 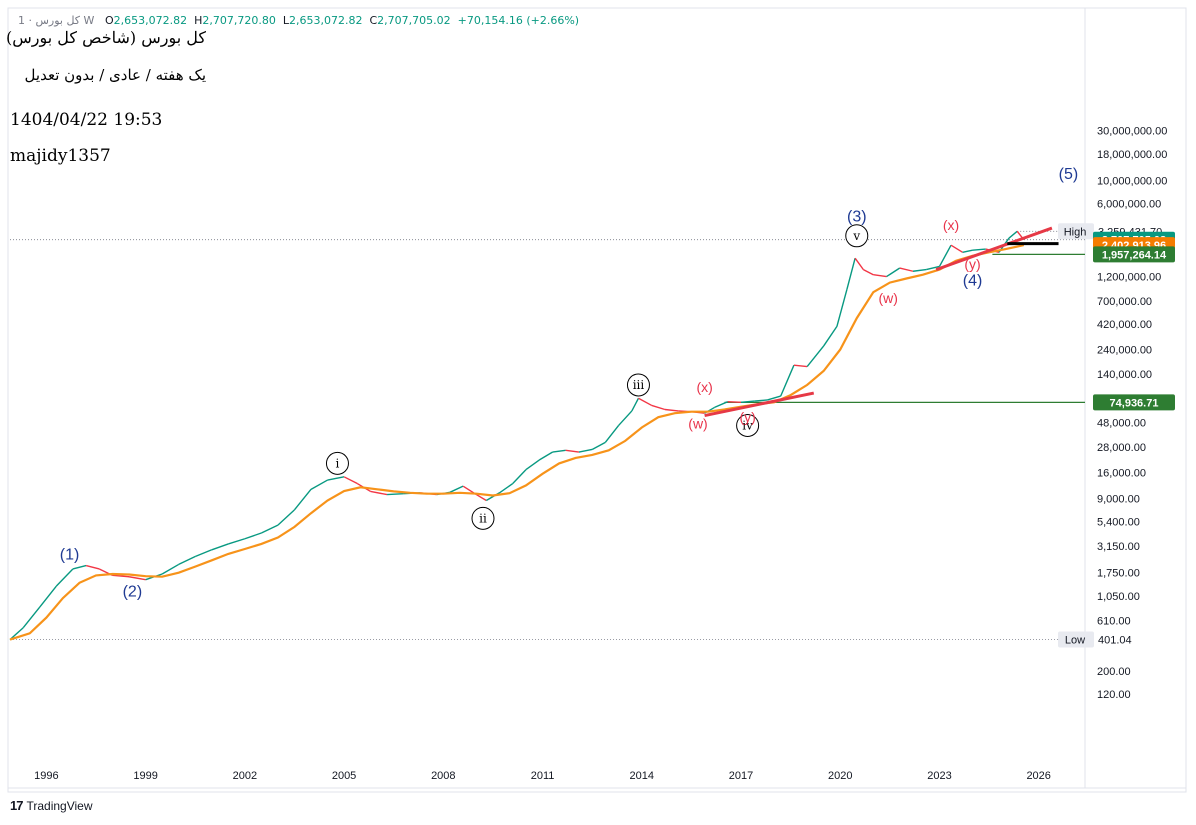 I want to click on close-label: C, so click(x=373, y=20).